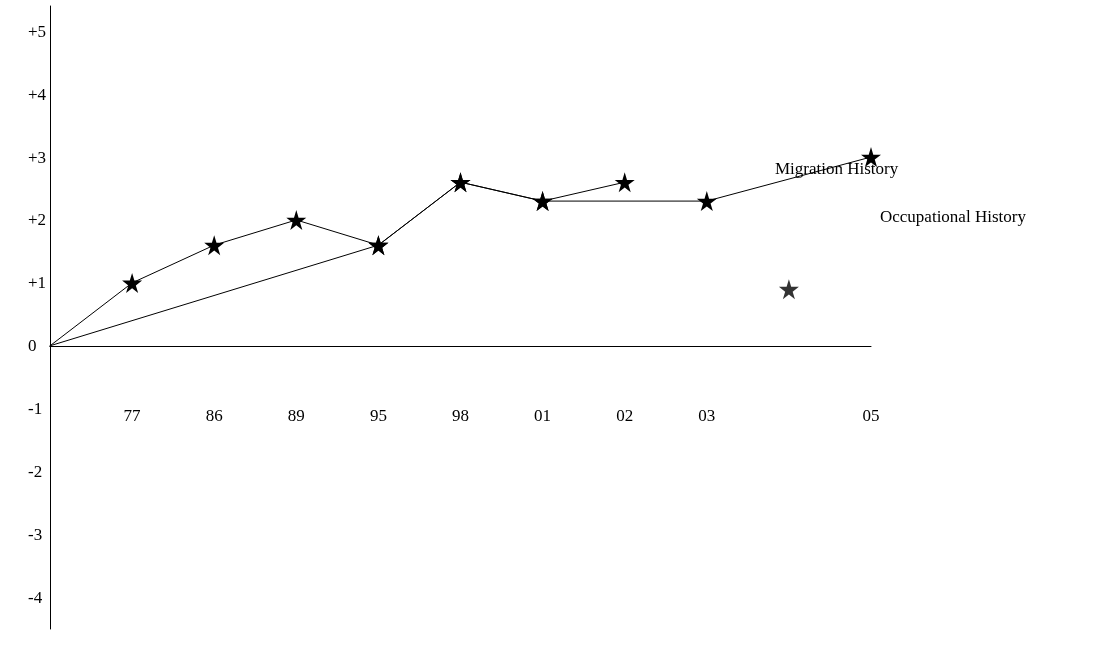 This screenshot has width=1118, height=657. Describe the element at coordinates (35, 598) in the screenshot. I see `y-tick-label: -4` at that location.